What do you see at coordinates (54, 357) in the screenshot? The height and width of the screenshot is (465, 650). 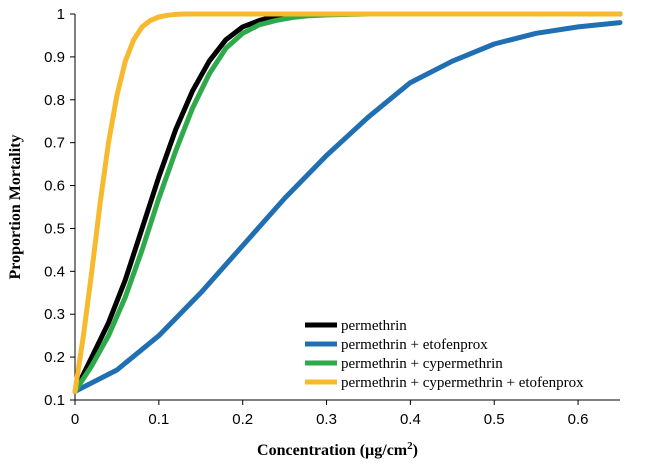 I see `y-tick-label: 0.2` at bounding box center [54, 357].